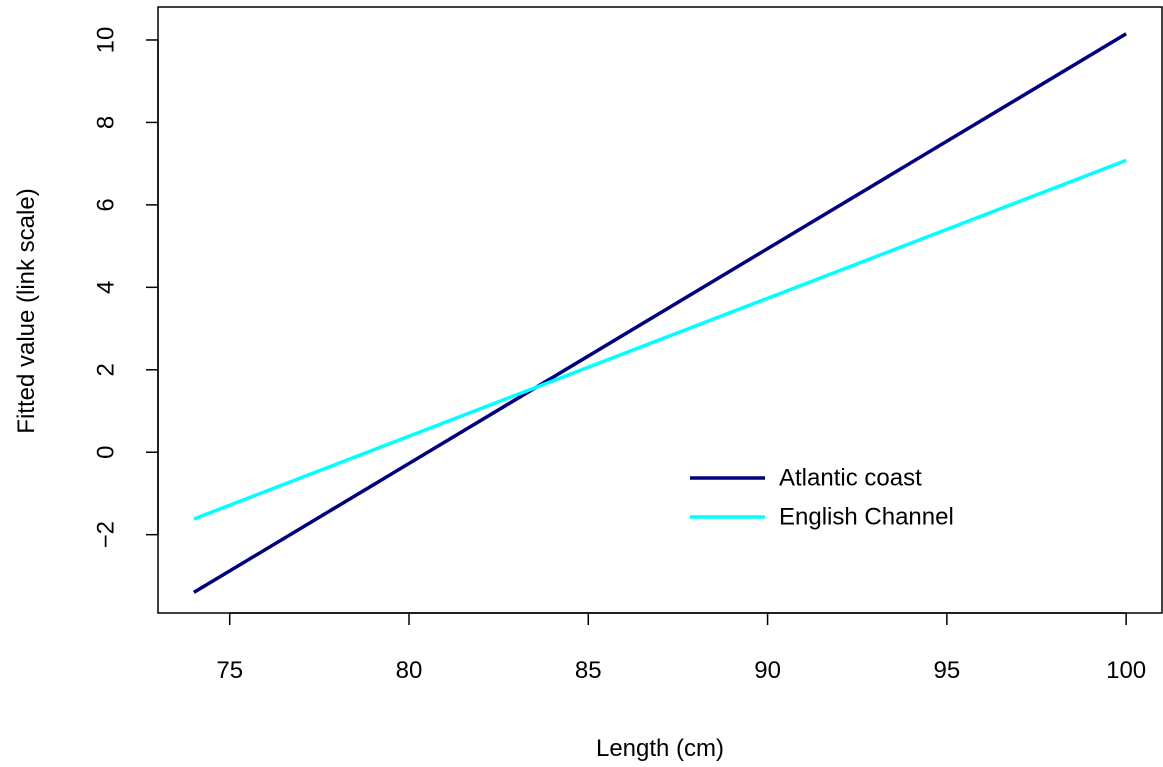 Image resolution: width=1163 pixels, height=767 pixels. What do you see at coordinates (106, 369) in the screenshot?
I see `y-tick-label: 2` at bounding box center [106, 369].